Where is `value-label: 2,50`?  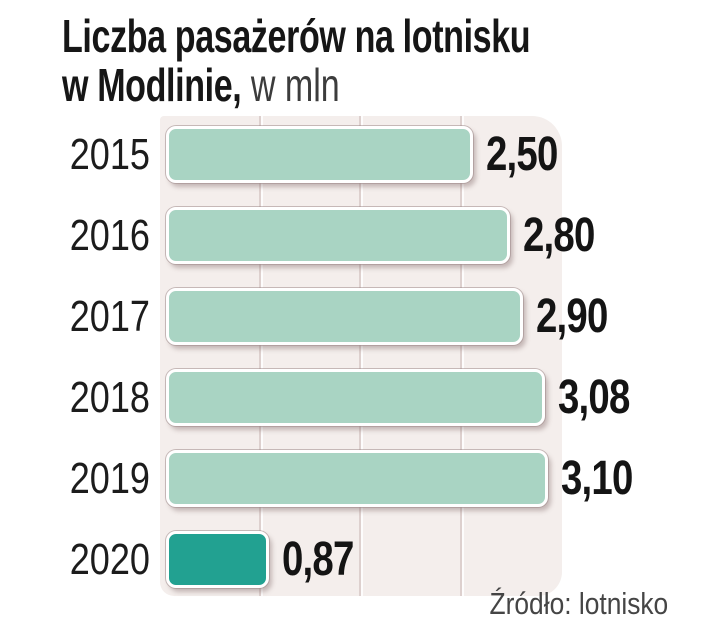 value-label: 2,50 is located at coordinates (522, 154).